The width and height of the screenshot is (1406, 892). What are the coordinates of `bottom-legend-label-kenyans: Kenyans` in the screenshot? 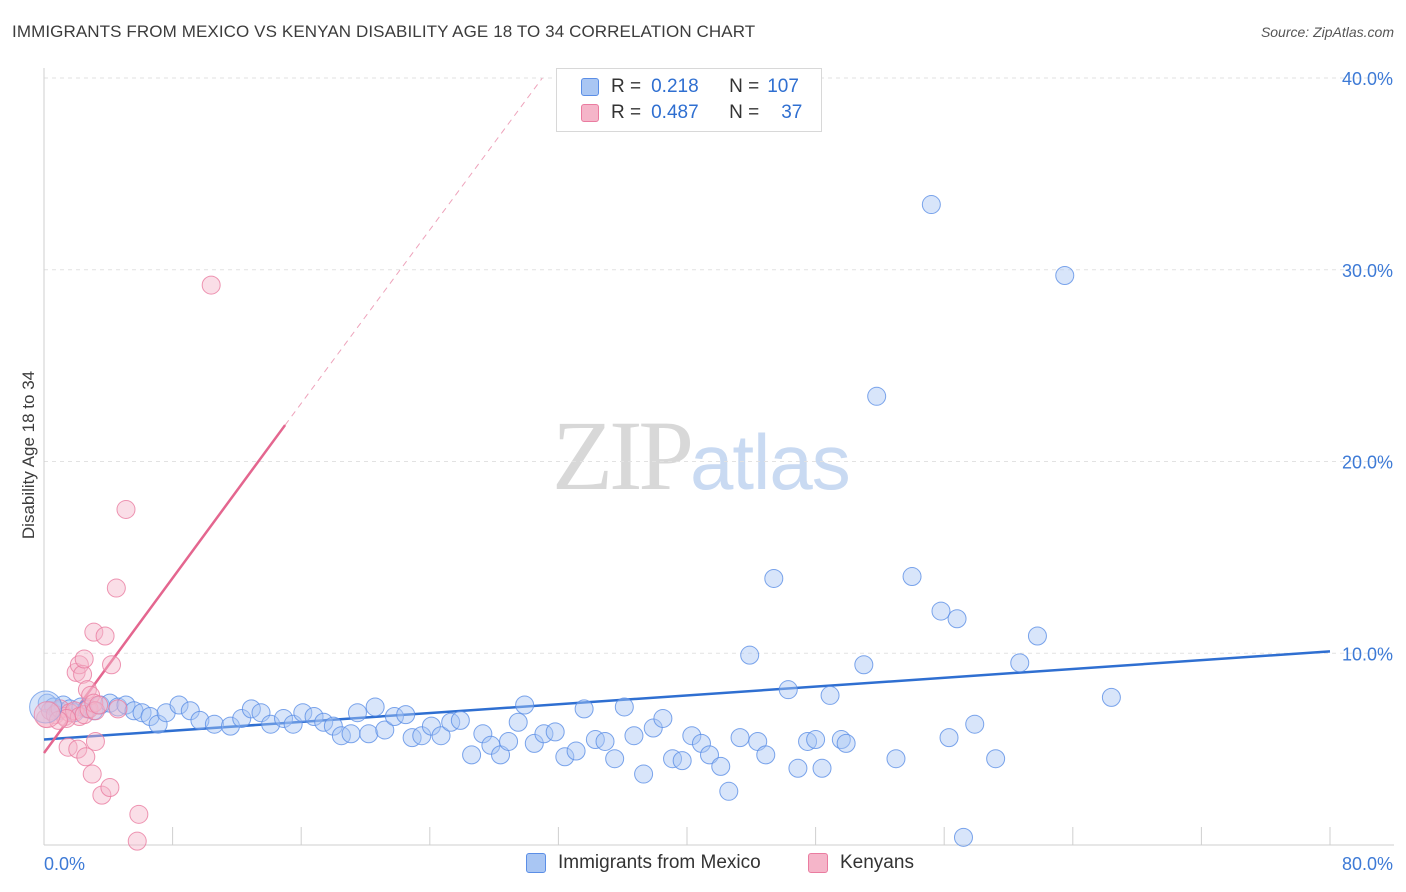 It's located at (877, 862).